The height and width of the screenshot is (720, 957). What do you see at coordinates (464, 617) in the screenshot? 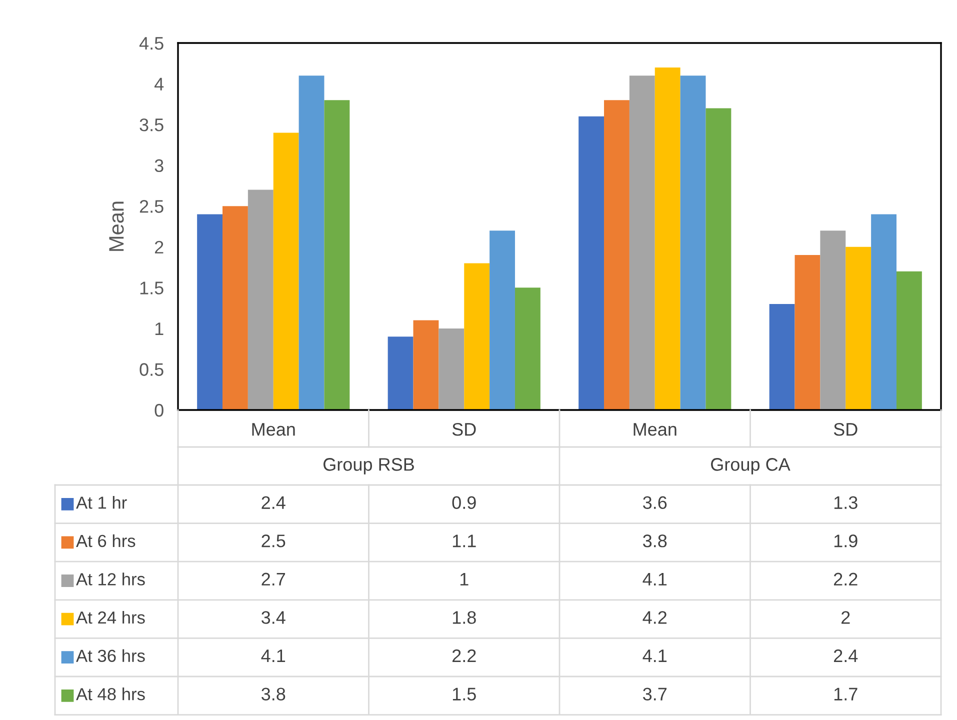
I see `data-label: 1.8` at bounding box center [464, 617].